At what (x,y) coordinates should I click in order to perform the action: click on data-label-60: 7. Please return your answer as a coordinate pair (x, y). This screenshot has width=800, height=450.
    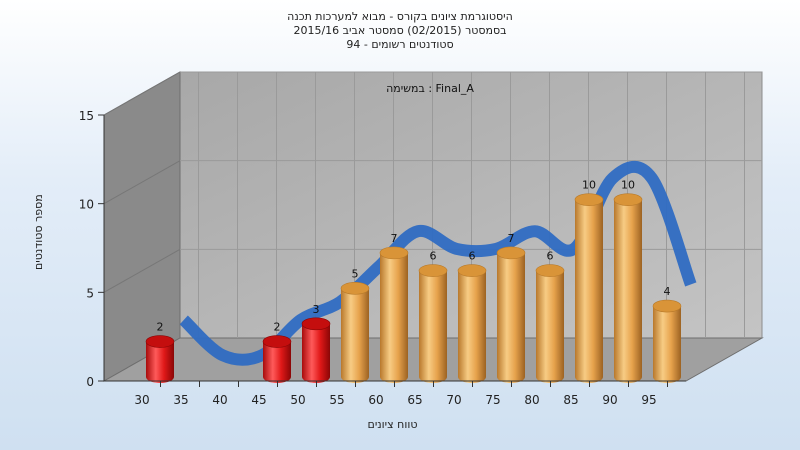
    Looking at the image, I should click on (394, 238).